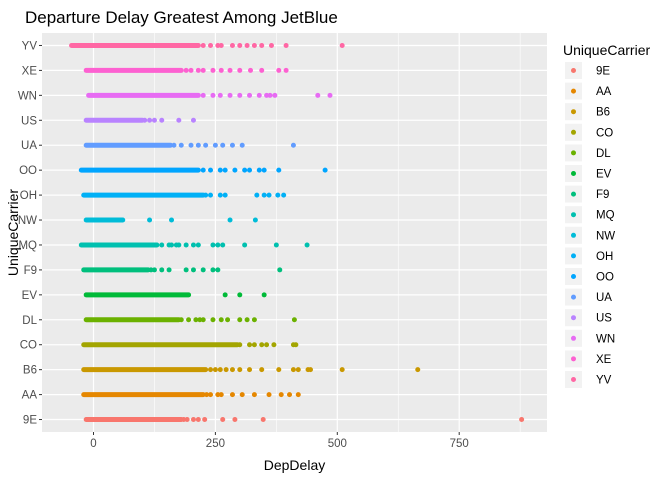 The width and height of the screenshot is (672, 480). Describe the element at coordinates (604, 360) in the screenshot. I see `legend-label: XE` at that location.